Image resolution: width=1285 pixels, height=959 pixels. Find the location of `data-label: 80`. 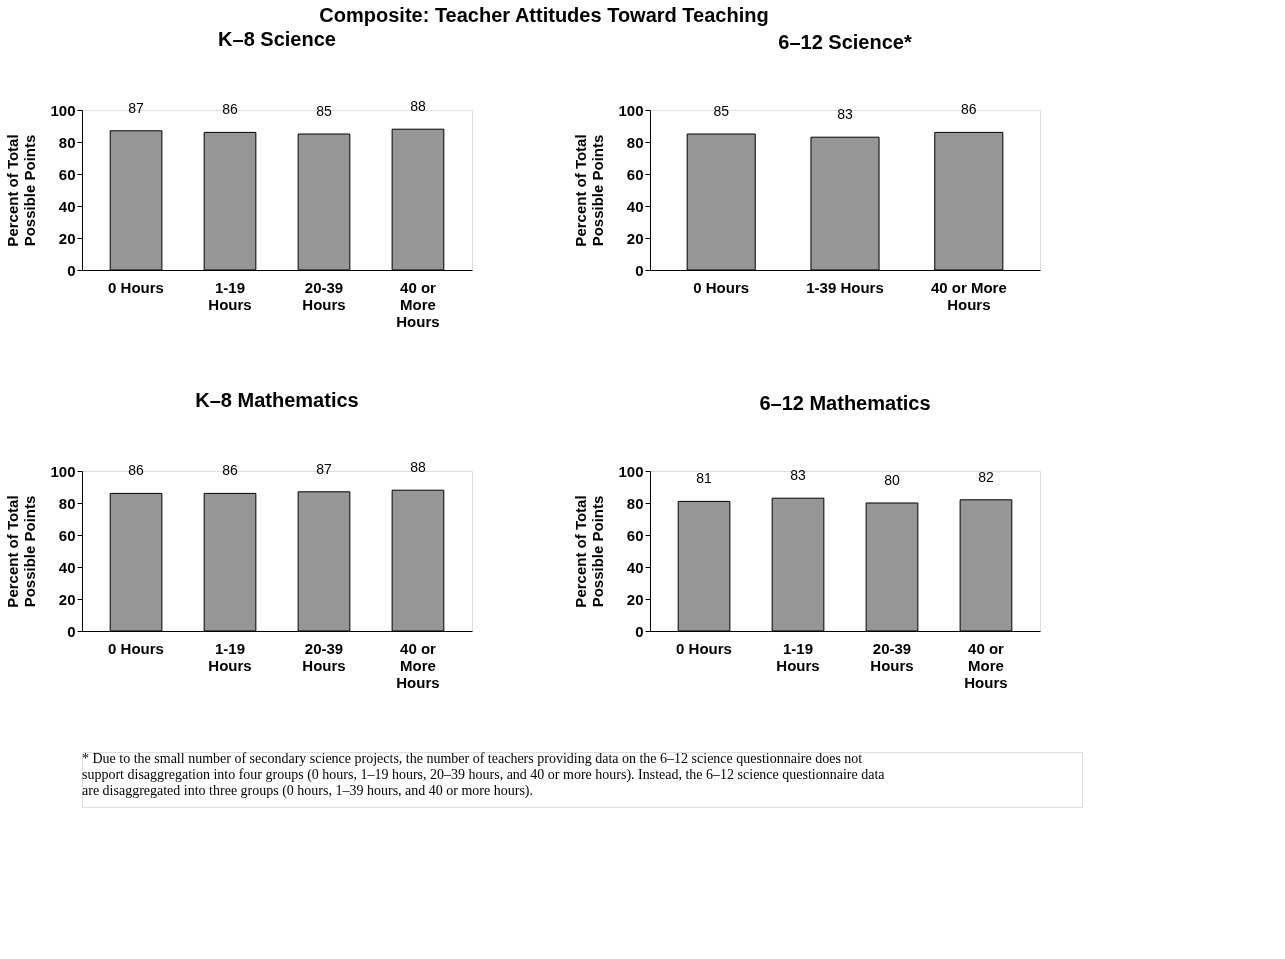

data-label: 80 is located at coordinates (892, 480).